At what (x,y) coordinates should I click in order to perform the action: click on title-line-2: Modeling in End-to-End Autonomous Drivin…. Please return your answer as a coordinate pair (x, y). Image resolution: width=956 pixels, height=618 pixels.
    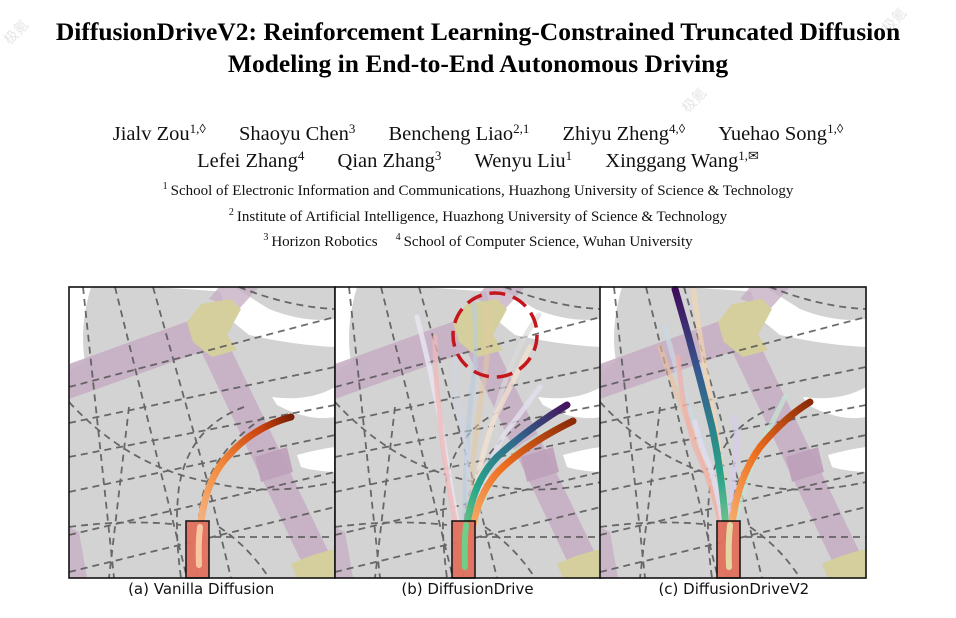
    Looking at the image, I should click on (478, 63).